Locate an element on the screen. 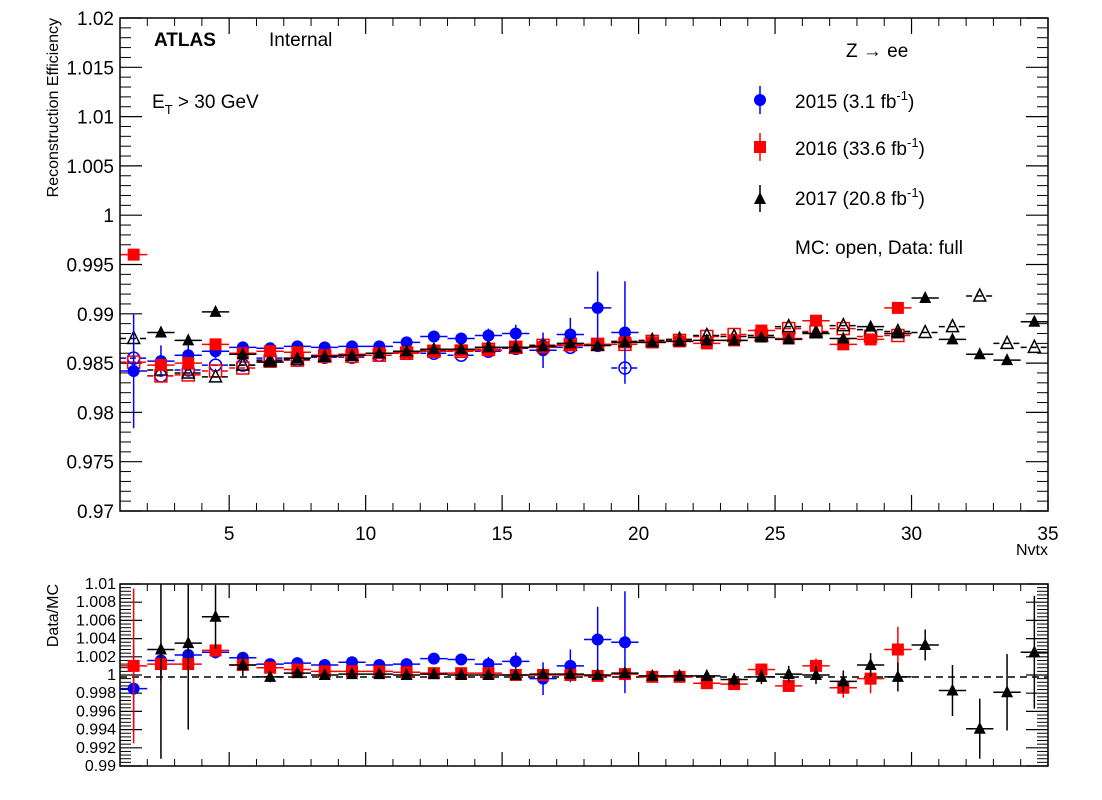  main-x-tick-label: 5 is located at coordinates (229, 534).